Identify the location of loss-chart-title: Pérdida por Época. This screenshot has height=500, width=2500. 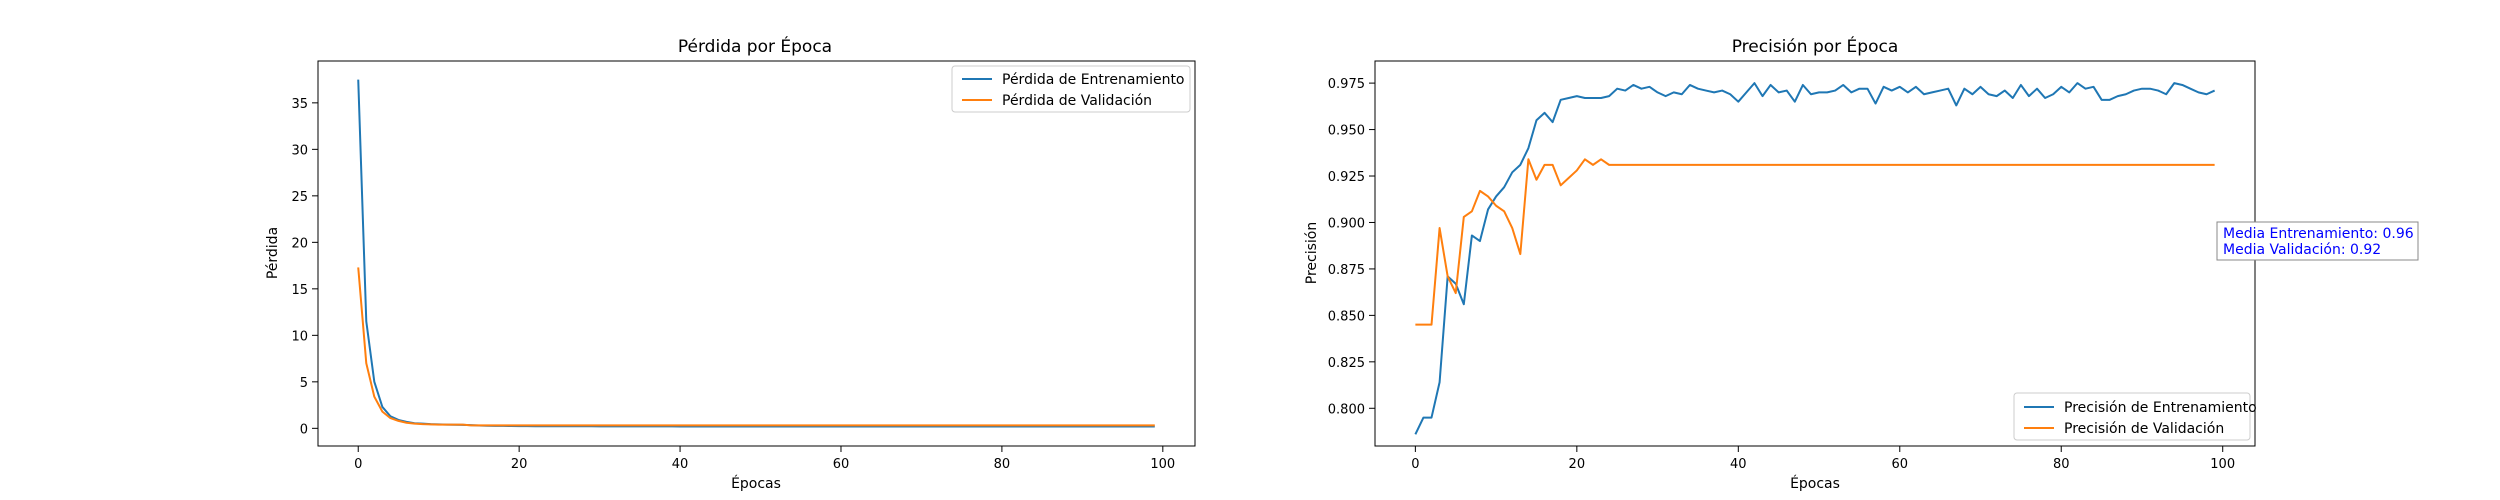
(755, 46).